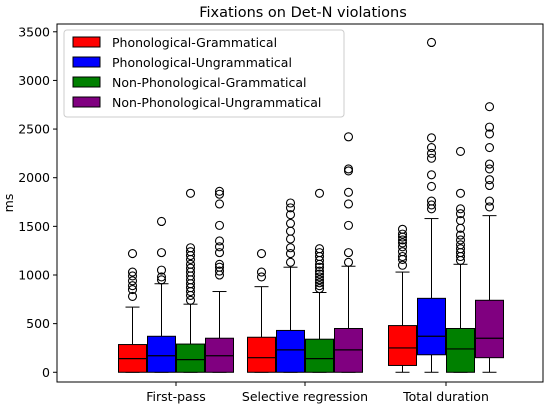  I want to click on chart-title: Fixations on Det-N violations, so click(303, 13).